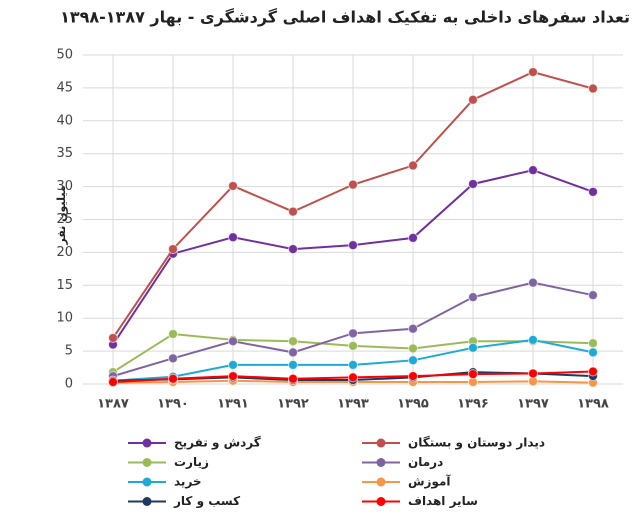 The image size is (640, 516). I want to click on y-tick-label: 40, so click(64, 120).